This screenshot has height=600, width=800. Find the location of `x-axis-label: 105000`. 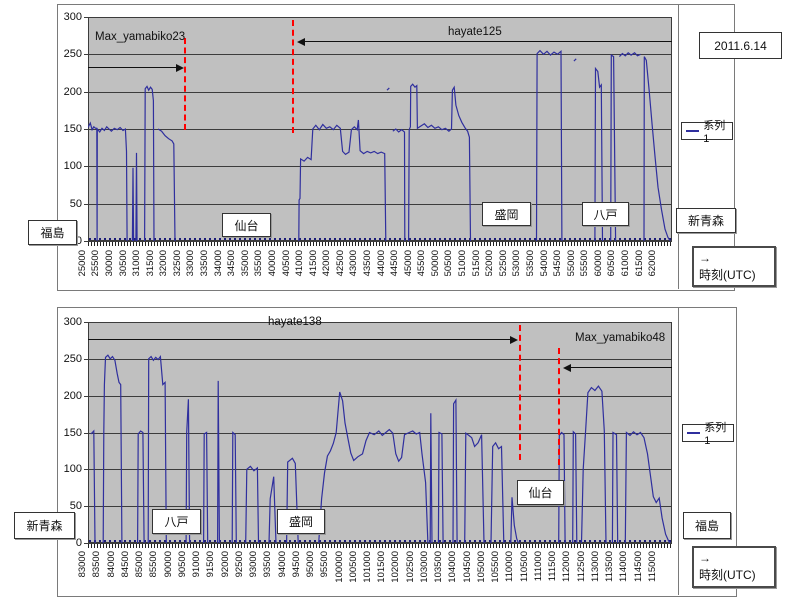

x-axis-label: 105000 is located at coordinates (481, 567).